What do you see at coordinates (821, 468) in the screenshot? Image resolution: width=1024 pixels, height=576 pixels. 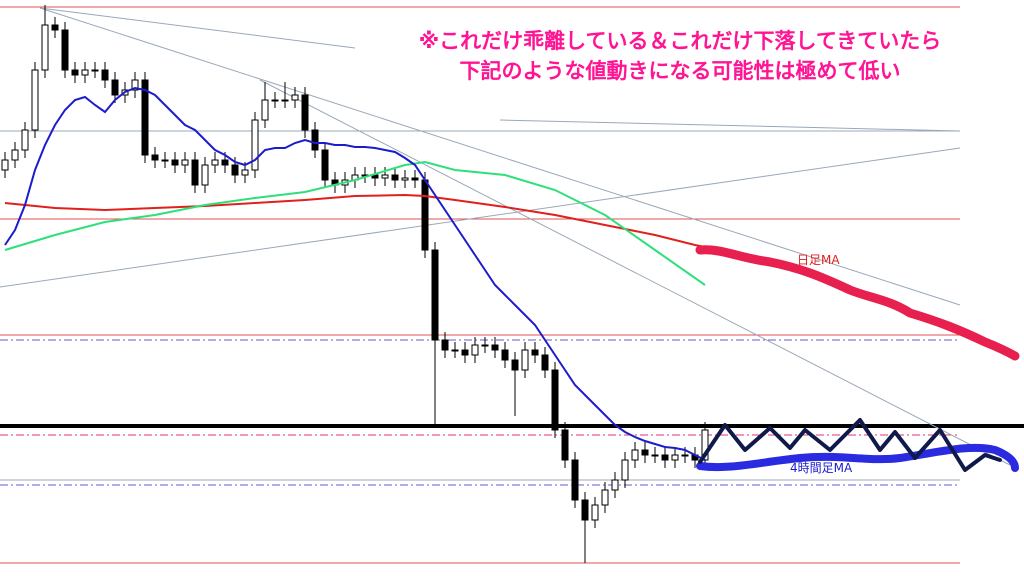 I see `ma-label: 4時間足MA` at bounding box center [821, 468].